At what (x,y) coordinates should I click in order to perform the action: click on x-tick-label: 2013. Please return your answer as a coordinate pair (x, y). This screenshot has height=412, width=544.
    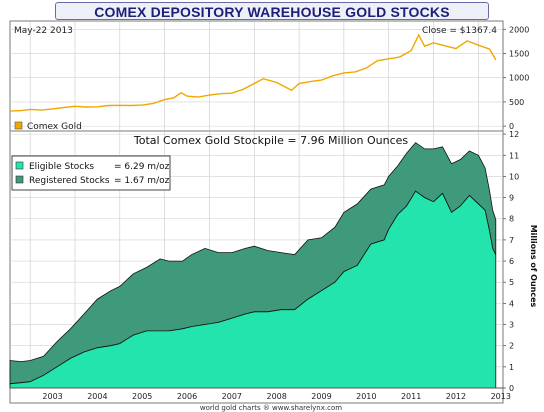
    Looking at the image, I should click on (501, 396).